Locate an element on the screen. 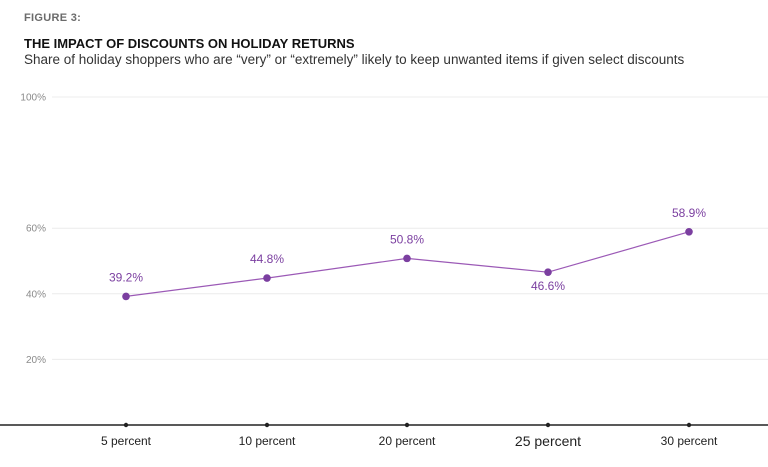  y-tick-label: 60% is located at coordinates (36, 229).